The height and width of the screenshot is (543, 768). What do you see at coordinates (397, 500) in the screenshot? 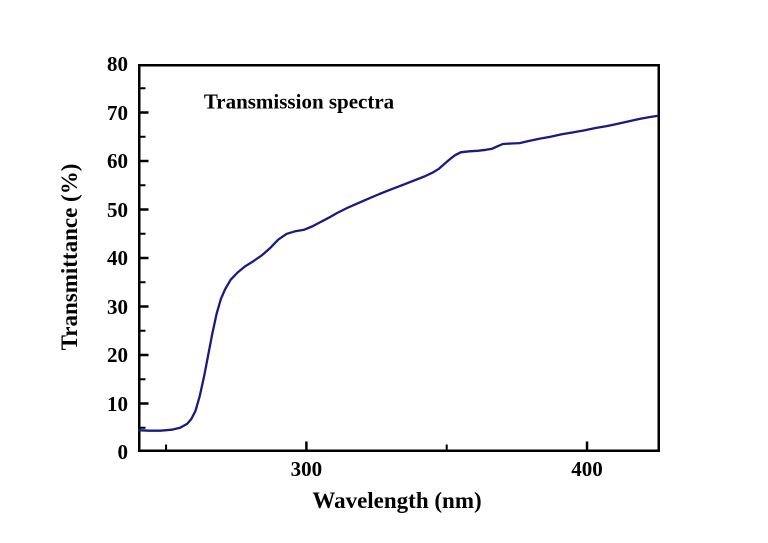
I see `x-axis-title: Wavelength (nm)` at bounding box center [397, 500].